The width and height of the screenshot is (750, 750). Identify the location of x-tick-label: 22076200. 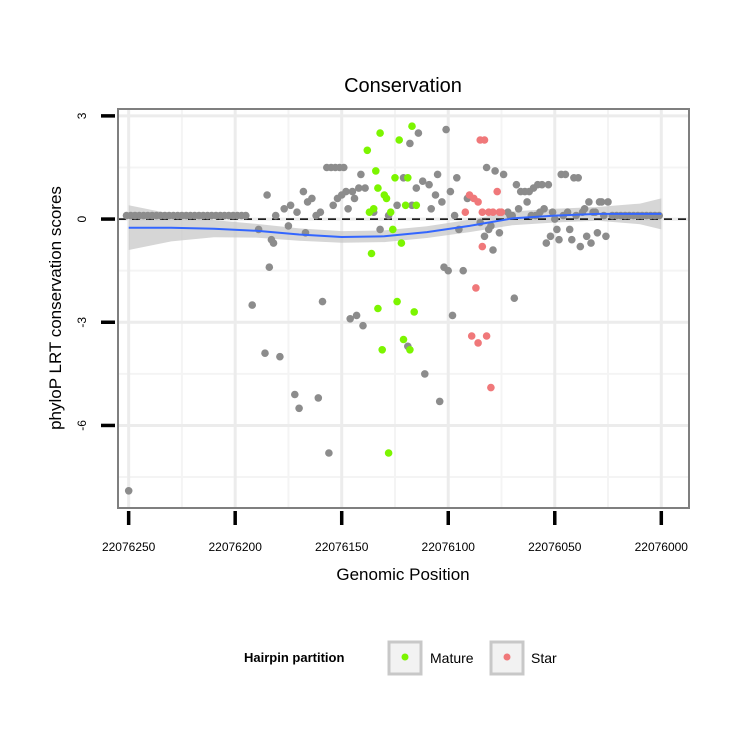
(235, 547).